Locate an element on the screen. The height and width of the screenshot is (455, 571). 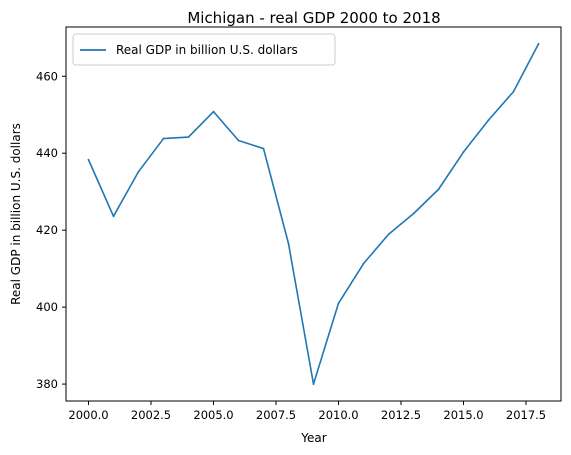
legend-entry-real-gdp: Real GDP in billion U.S. dollars is located at coordinates (207, 50).